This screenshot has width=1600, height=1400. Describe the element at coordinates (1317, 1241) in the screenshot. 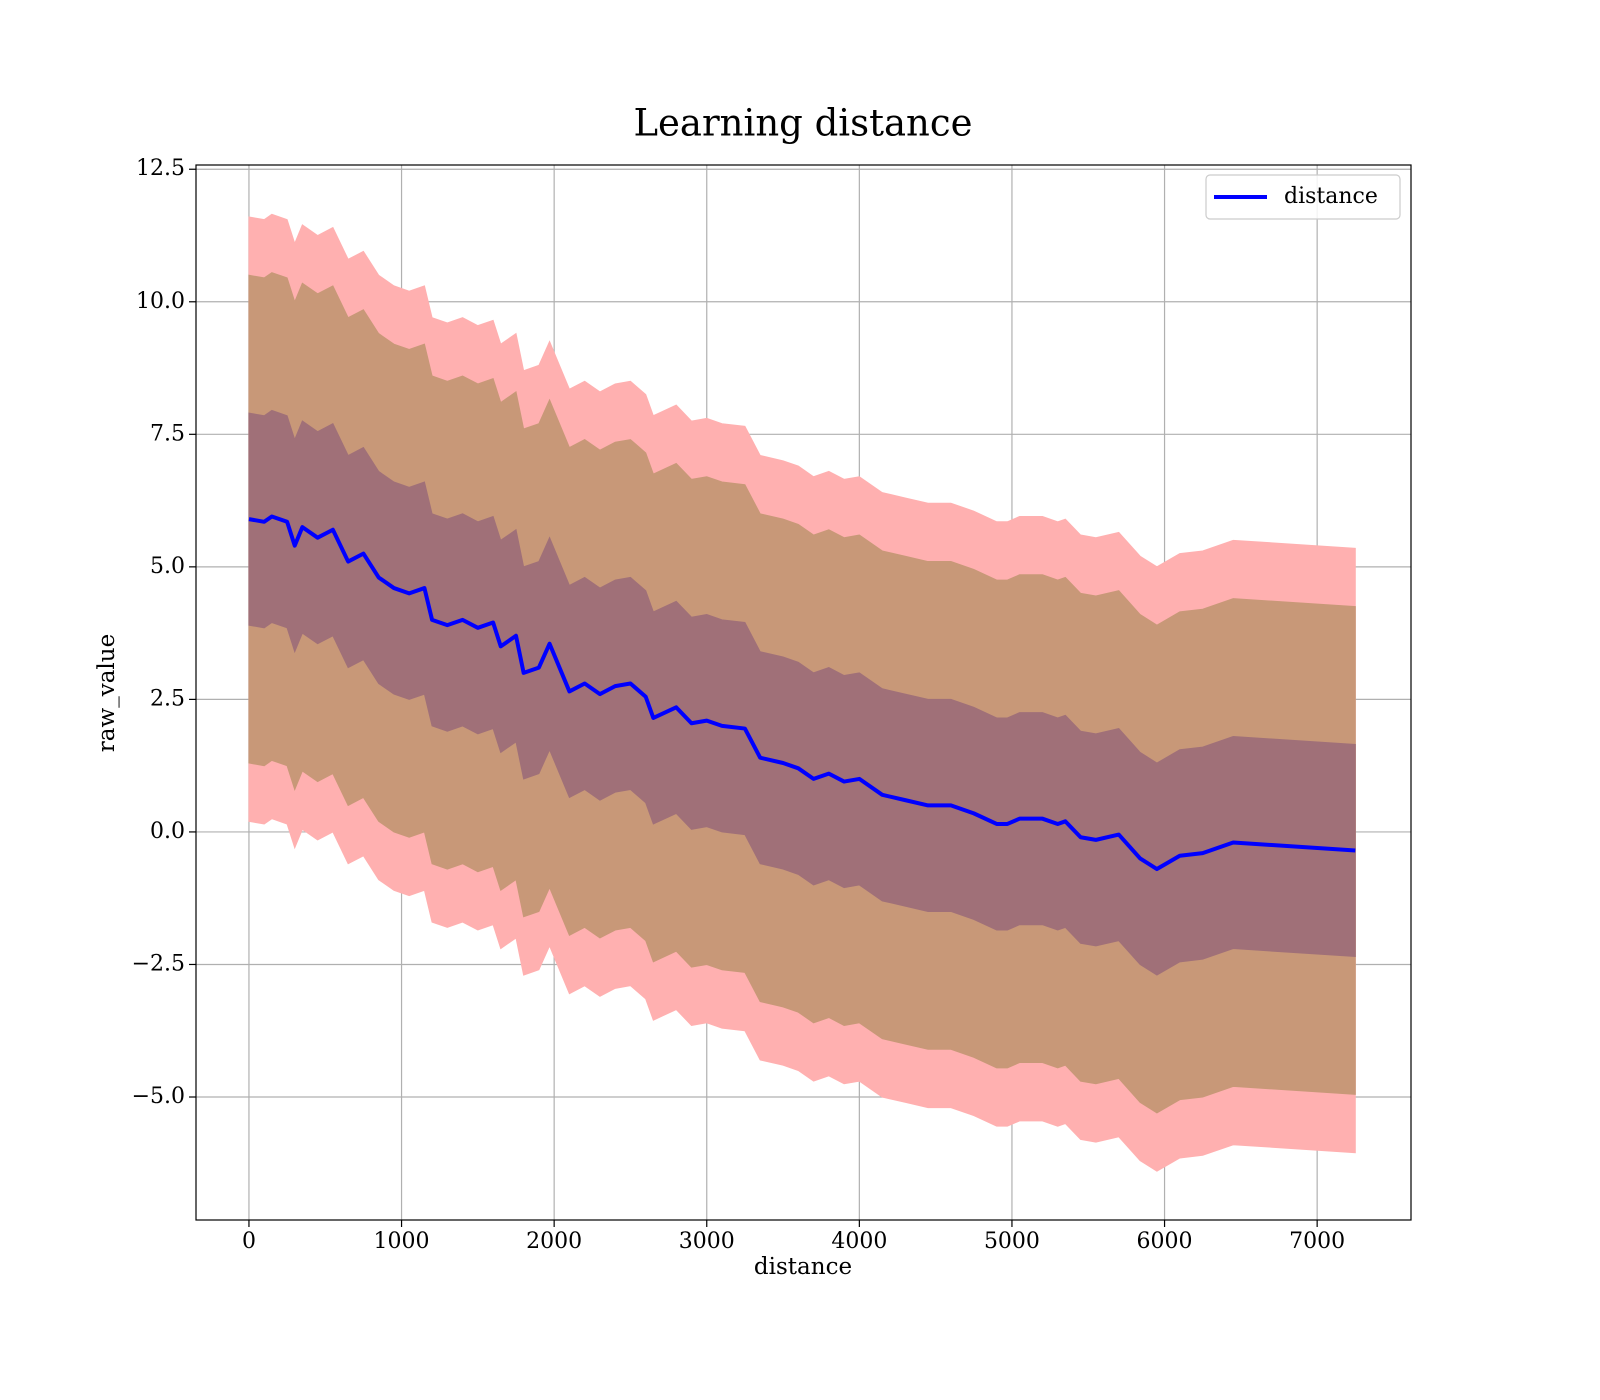

I see `x-tick-label: 7000` at that location.